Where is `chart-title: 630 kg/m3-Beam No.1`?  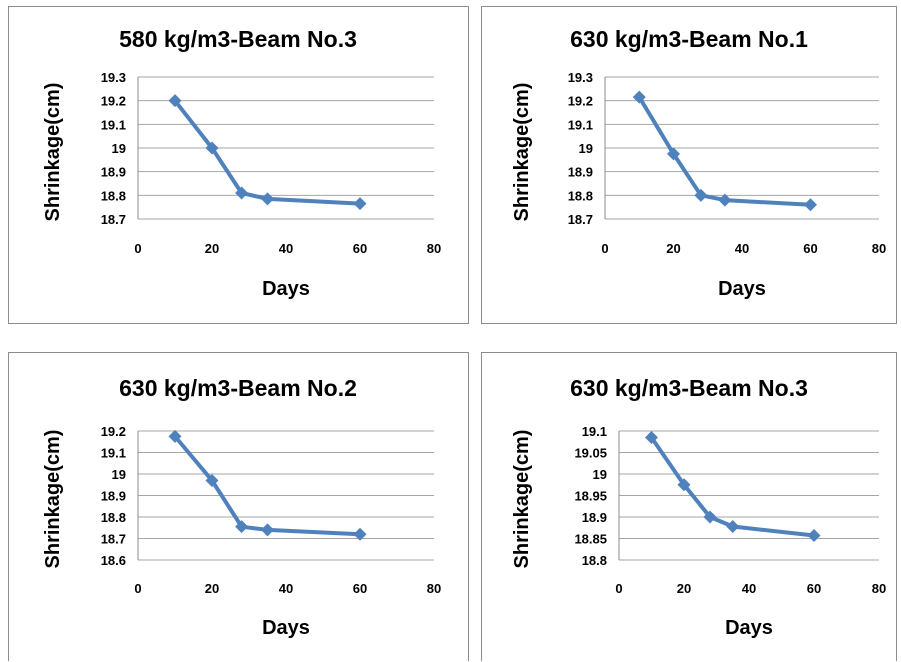
chart-title: 630 kg/m3-Beam No.1 is located at coordinates (689, 39).